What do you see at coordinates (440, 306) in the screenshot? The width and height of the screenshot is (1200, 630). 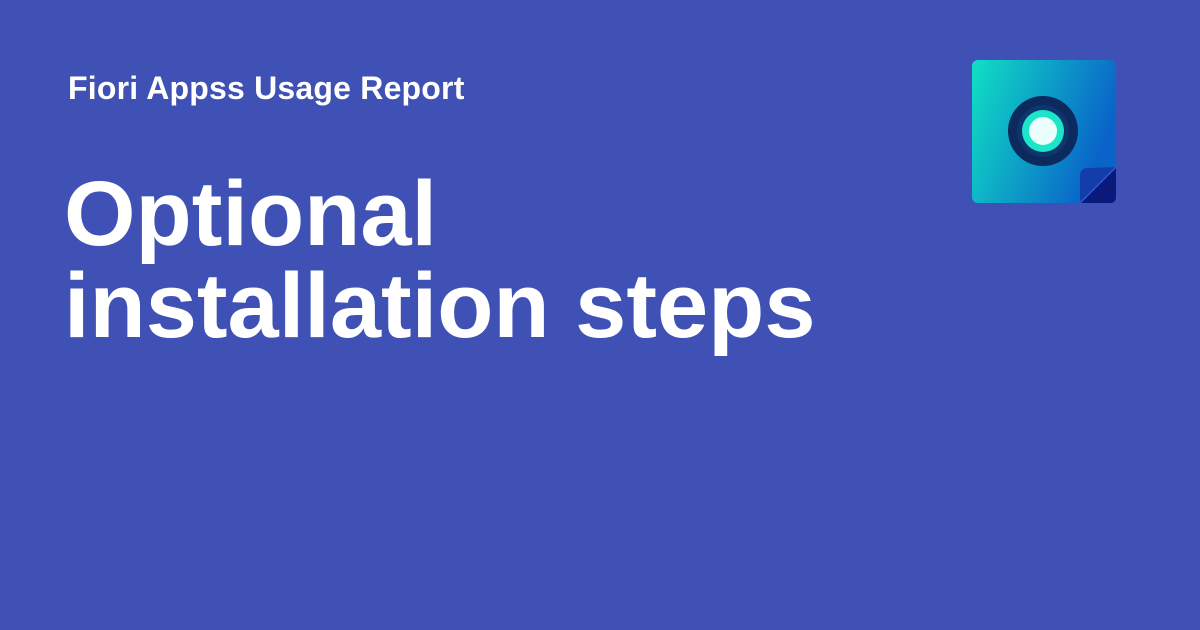 I see `page-title-line-2: installation steps` at bounding box center [440, 306].